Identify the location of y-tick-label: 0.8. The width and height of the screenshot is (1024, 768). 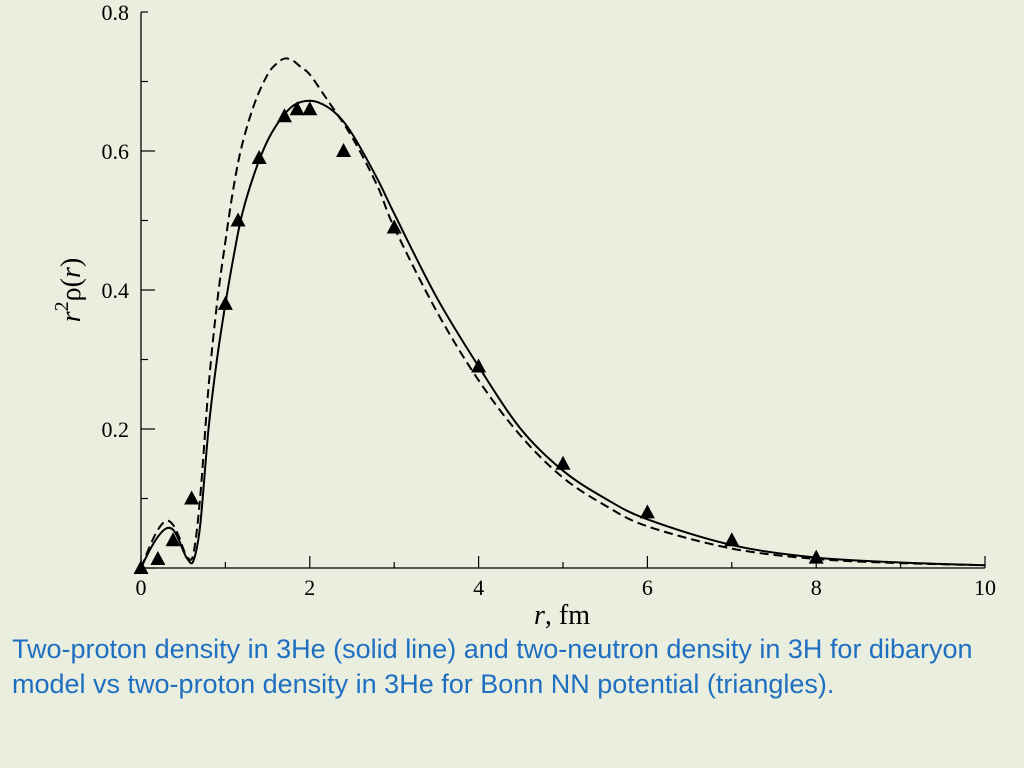
(116, 12).